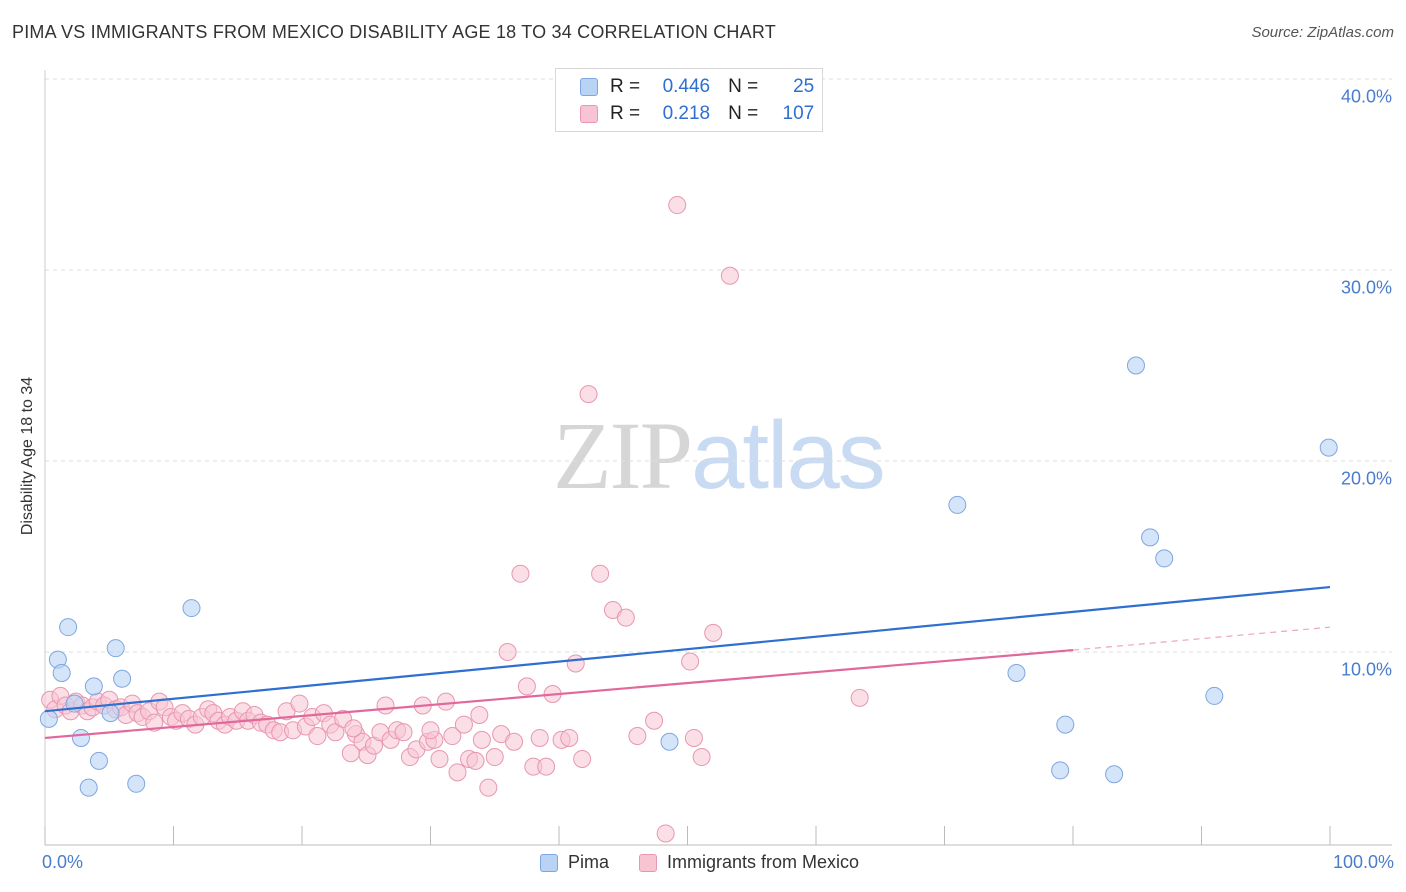 Image resolution: width=1406 pixels, height=892 pixels. Describe the element at coordinates (1363, 862) in the screenshot. I see `x-tick-label-max: 100.0%` at that location.